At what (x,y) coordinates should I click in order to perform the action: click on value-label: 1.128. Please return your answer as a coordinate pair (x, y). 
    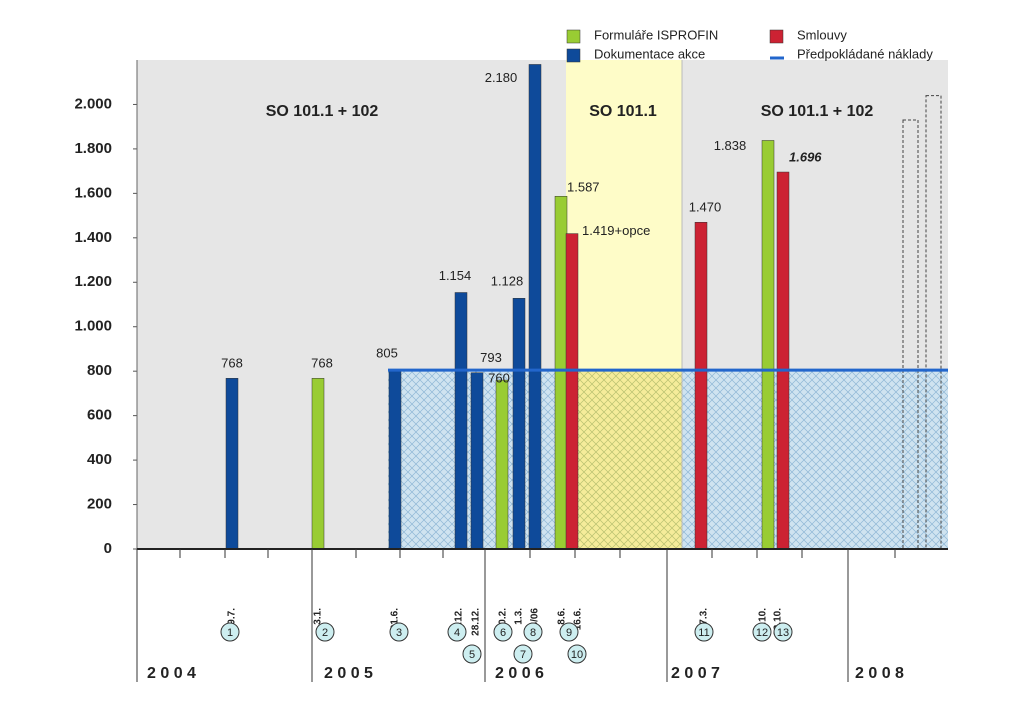
    Looking at the image, I should click on (507, 281).